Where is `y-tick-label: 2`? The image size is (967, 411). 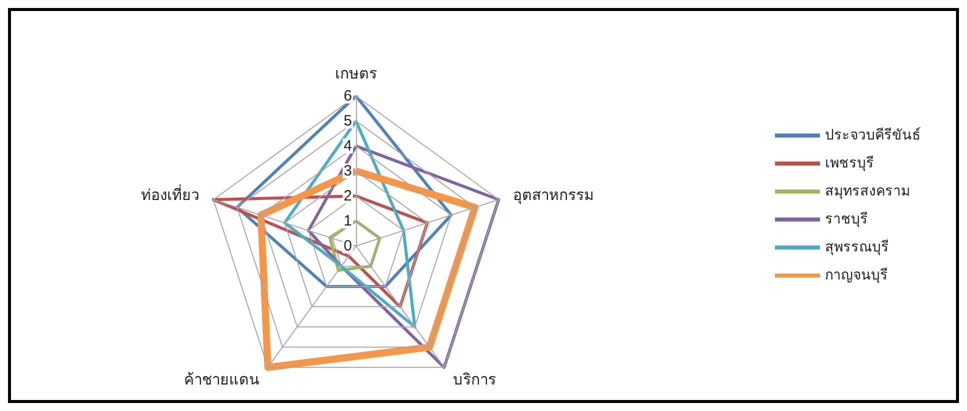 y-tick-label: 2 is located at coordinates (348, 196).